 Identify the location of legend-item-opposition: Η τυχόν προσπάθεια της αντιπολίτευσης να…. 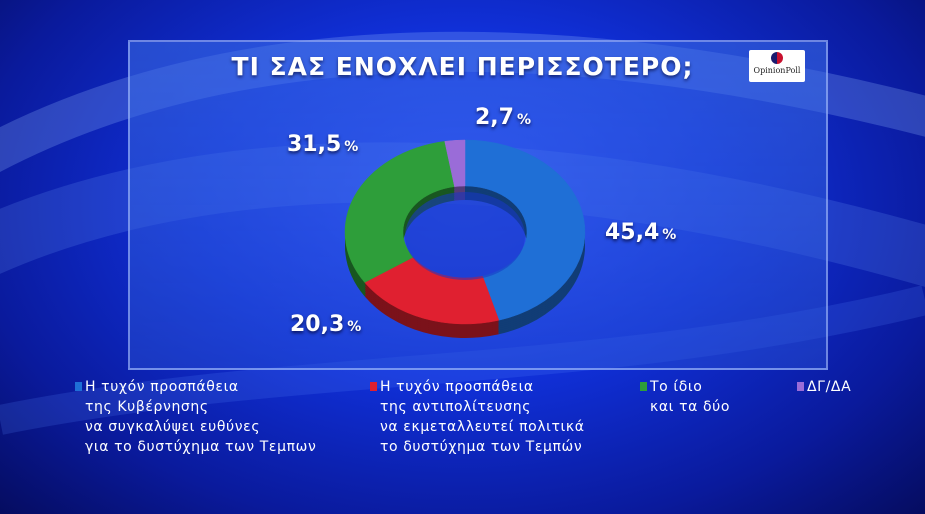
(477, 417).